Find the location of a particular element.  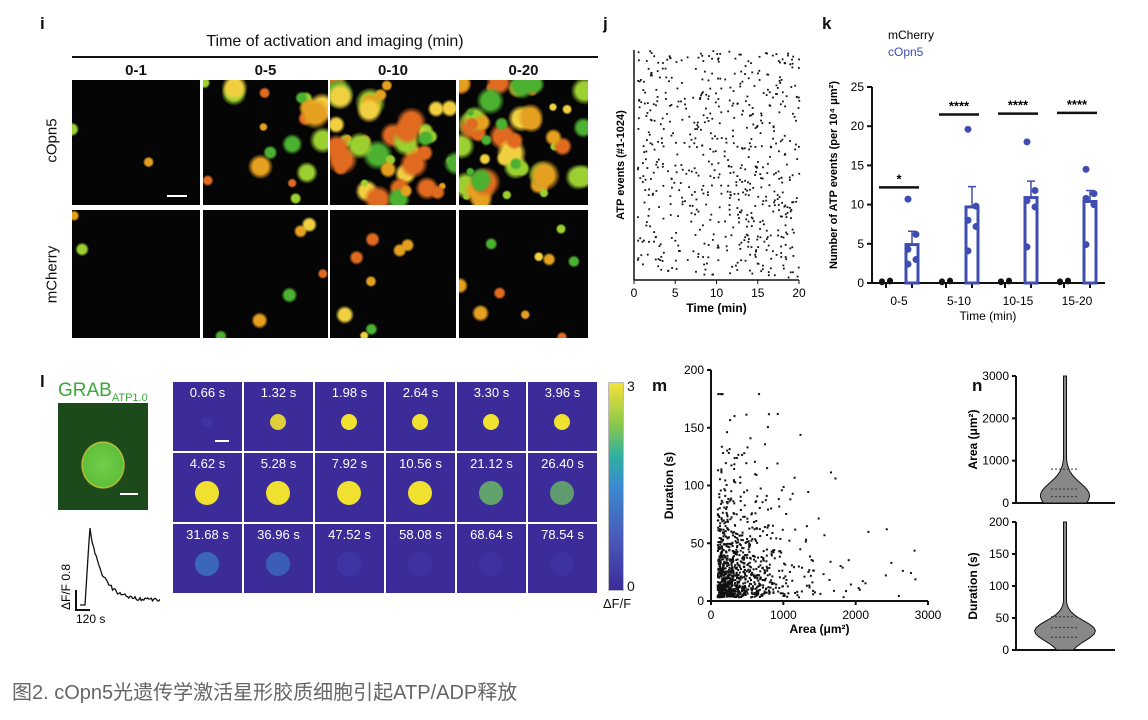

y-tick-label: 0 is located at coordinates (860, 283).